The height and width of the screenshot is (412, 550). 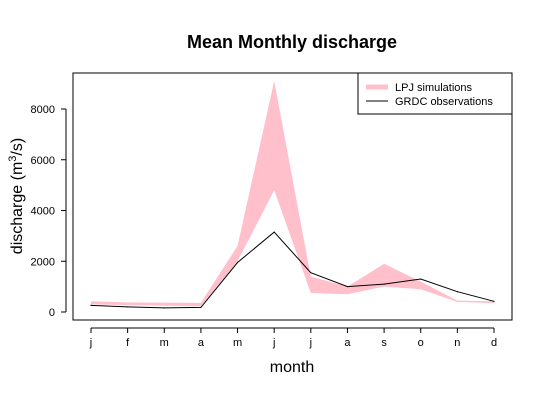 I want to click on y-axis-label-end: /s), so click(x=17, y=147).